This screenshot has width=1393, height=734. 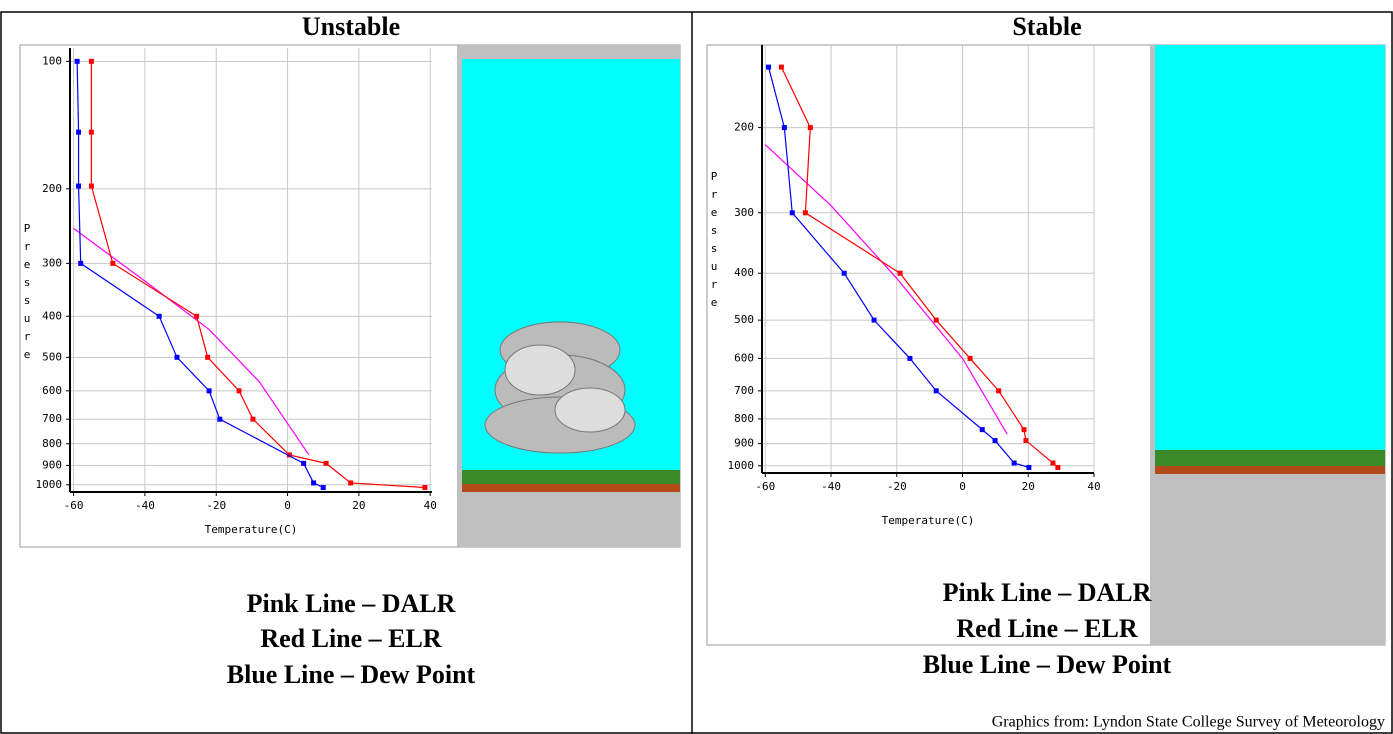 I want to click on cloud, so click(x=560, y=387).